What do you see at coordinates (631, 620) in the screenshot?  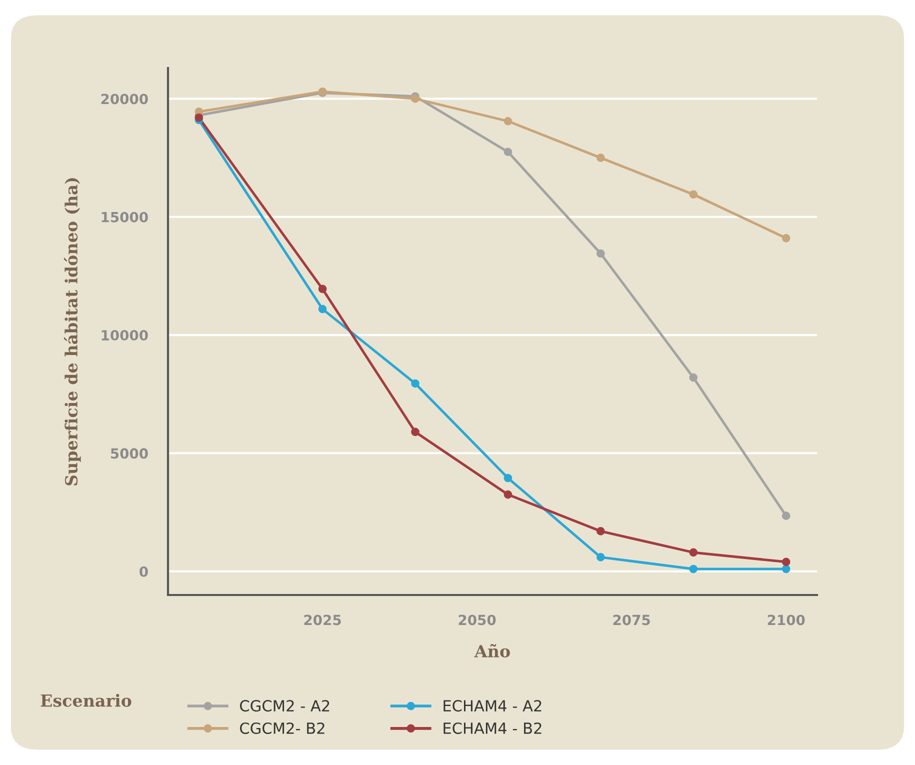 I see `x-tick-label: 2075` at bounding box center [631, 620].